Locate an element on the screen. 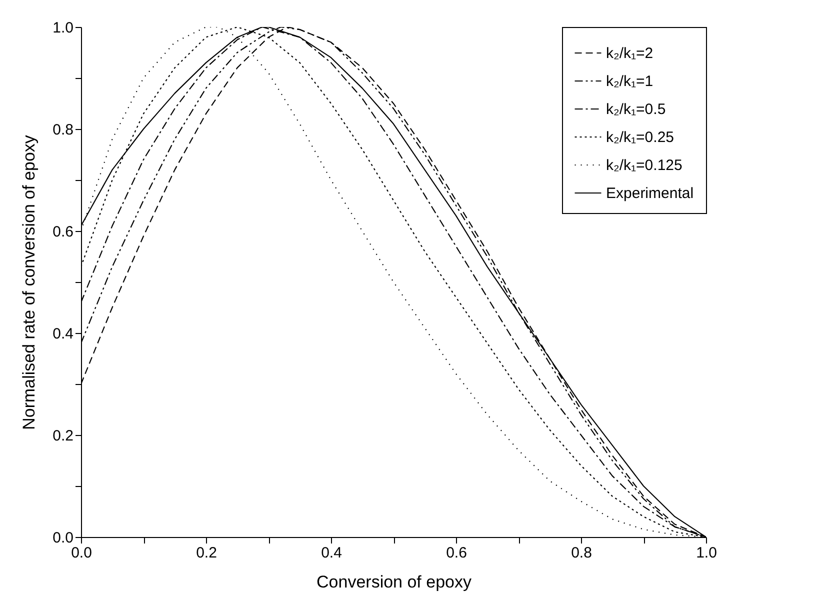  legend-label: k₂/k₁=0.25 is located at coordinates (640, 137).